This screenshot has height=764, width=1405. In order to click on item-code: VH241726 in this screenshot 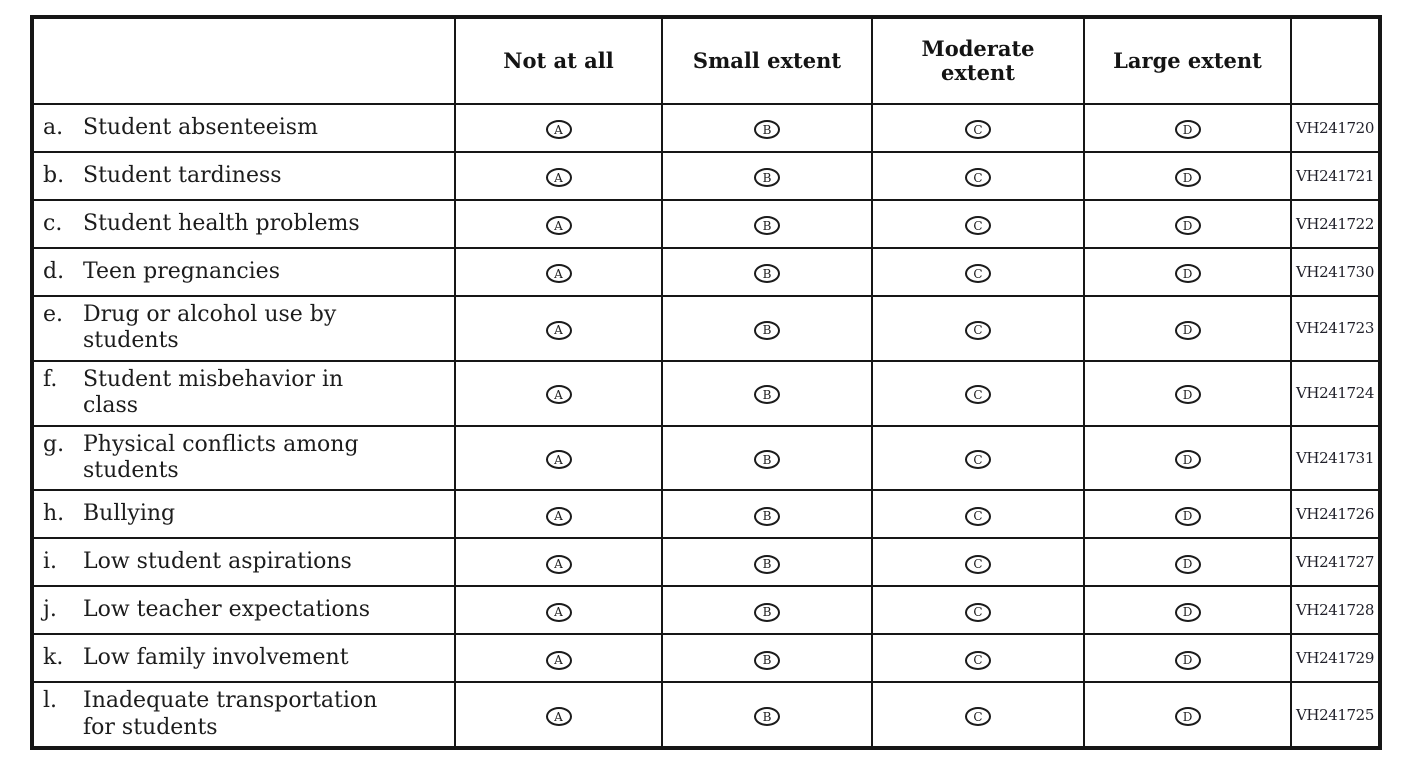, I will do `click(1335, 514)`.